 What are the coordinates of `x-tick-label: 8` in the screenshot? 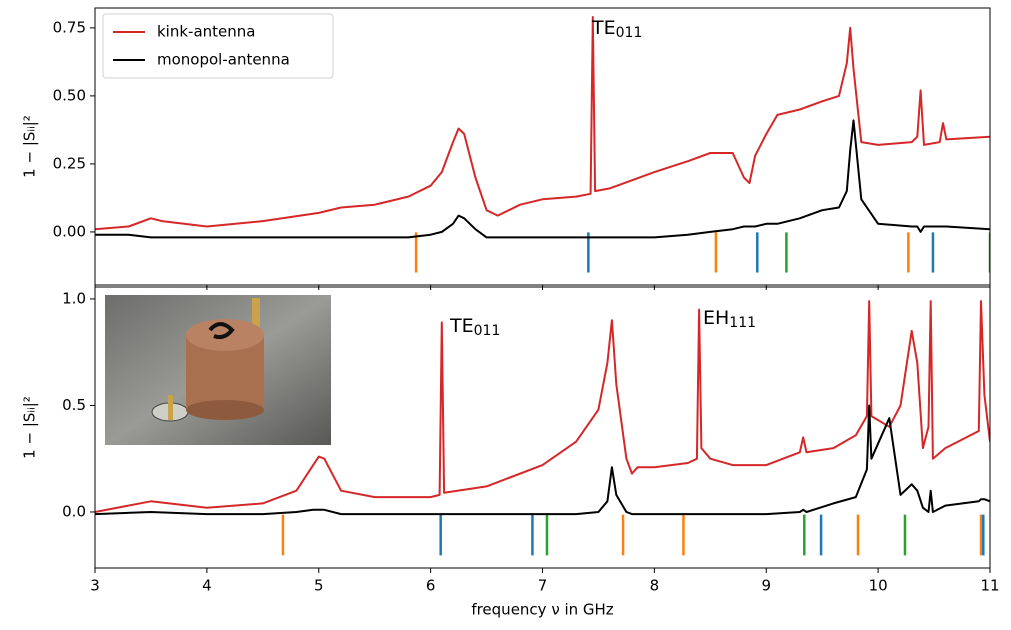 It's located at (655, 586).